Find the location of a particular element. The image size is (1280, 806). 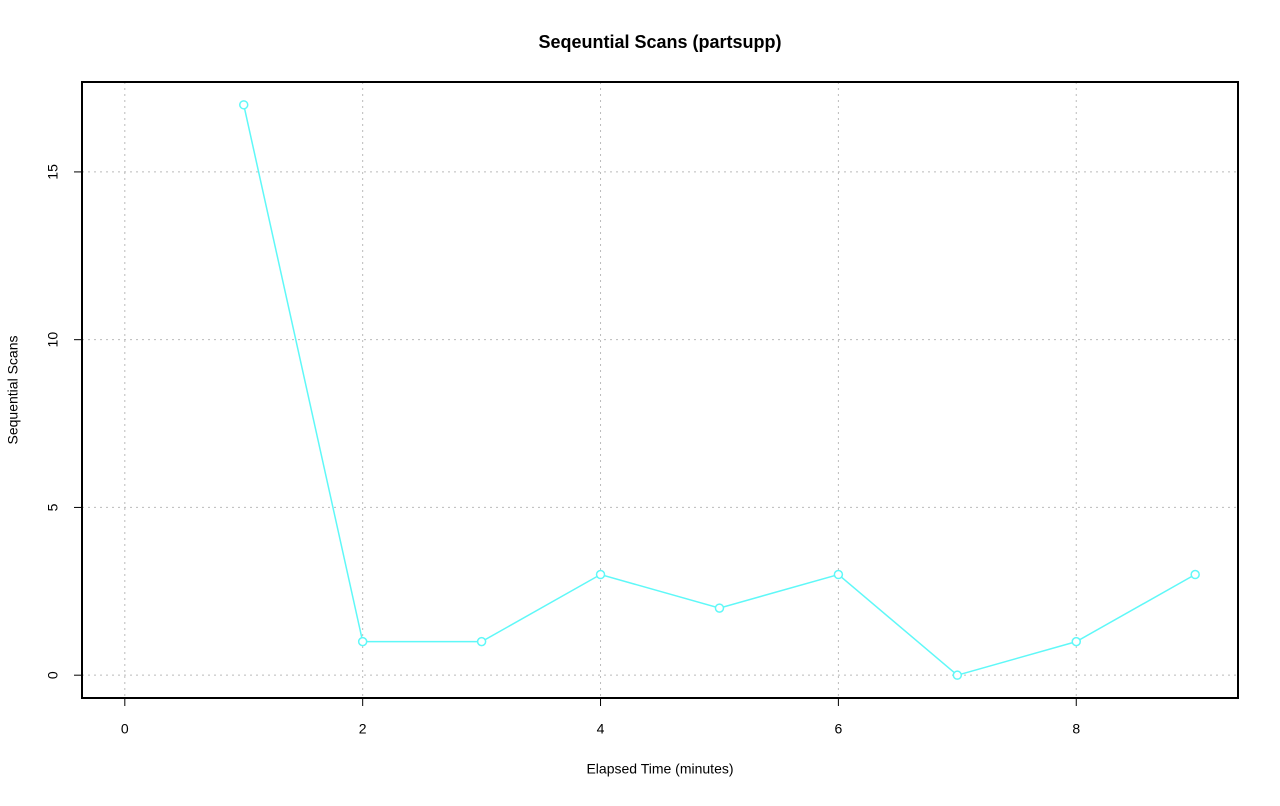

x-tick-label: 4 is located at coordinates (601, 729).